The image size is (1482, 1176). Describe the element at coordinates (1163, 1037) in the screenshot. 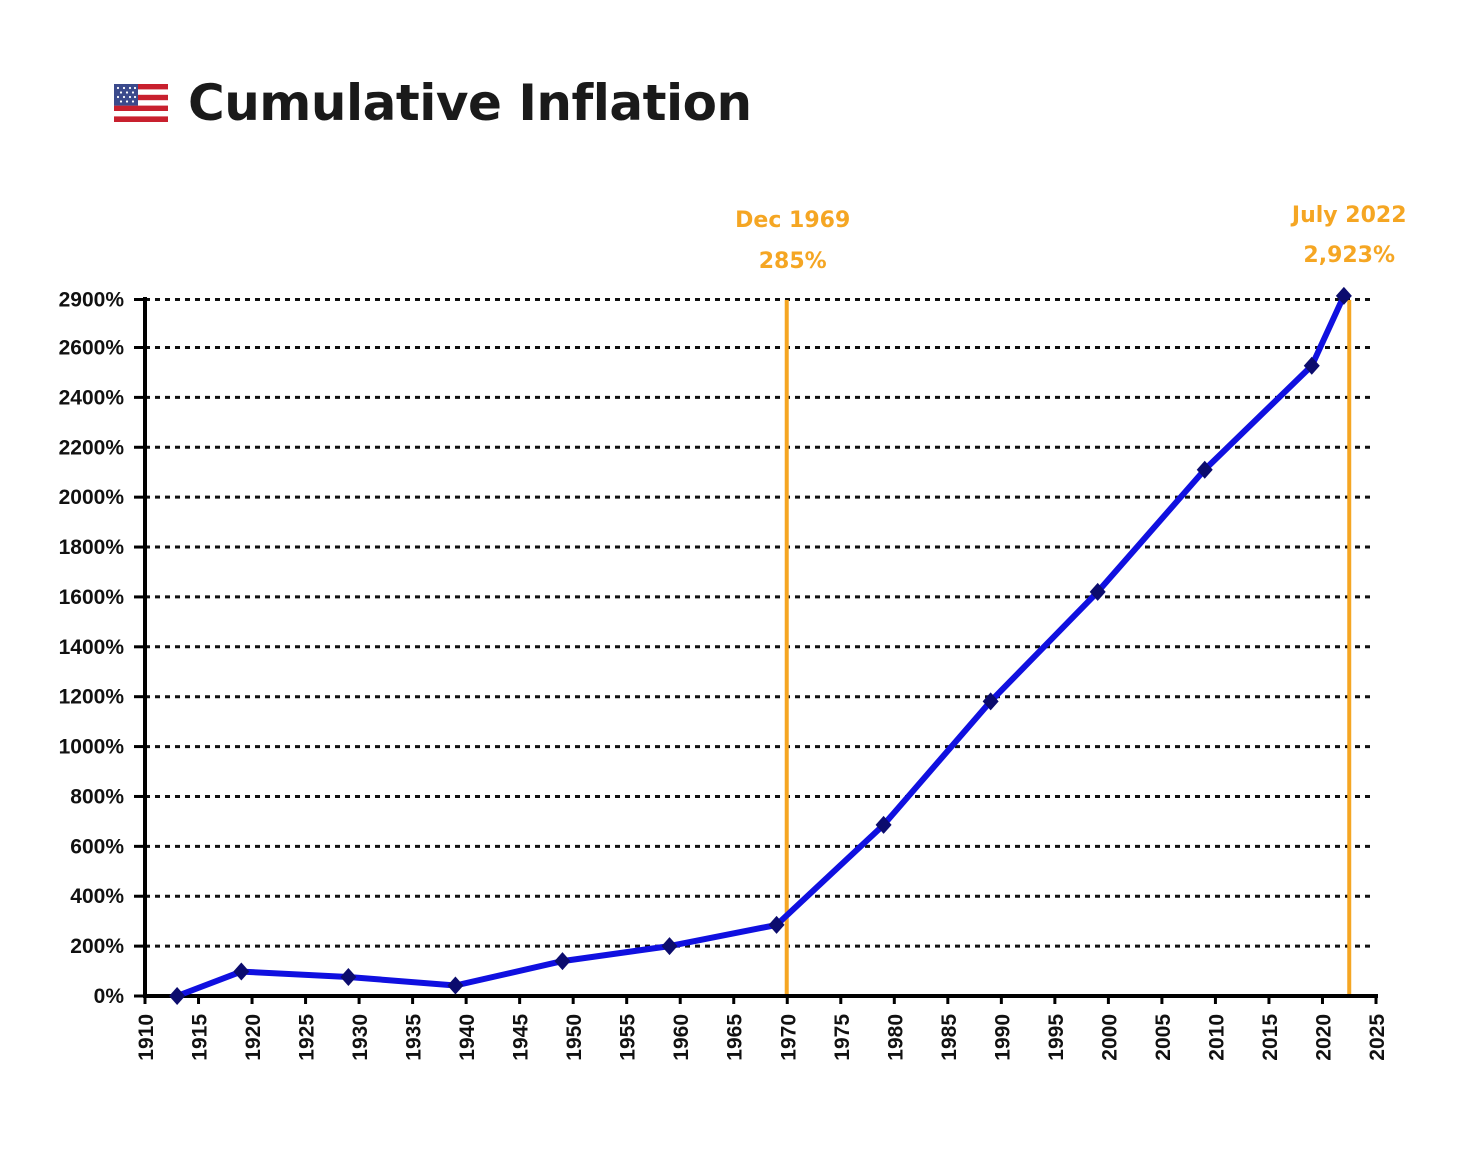

I see `x-tick-label: 2005` at that location.